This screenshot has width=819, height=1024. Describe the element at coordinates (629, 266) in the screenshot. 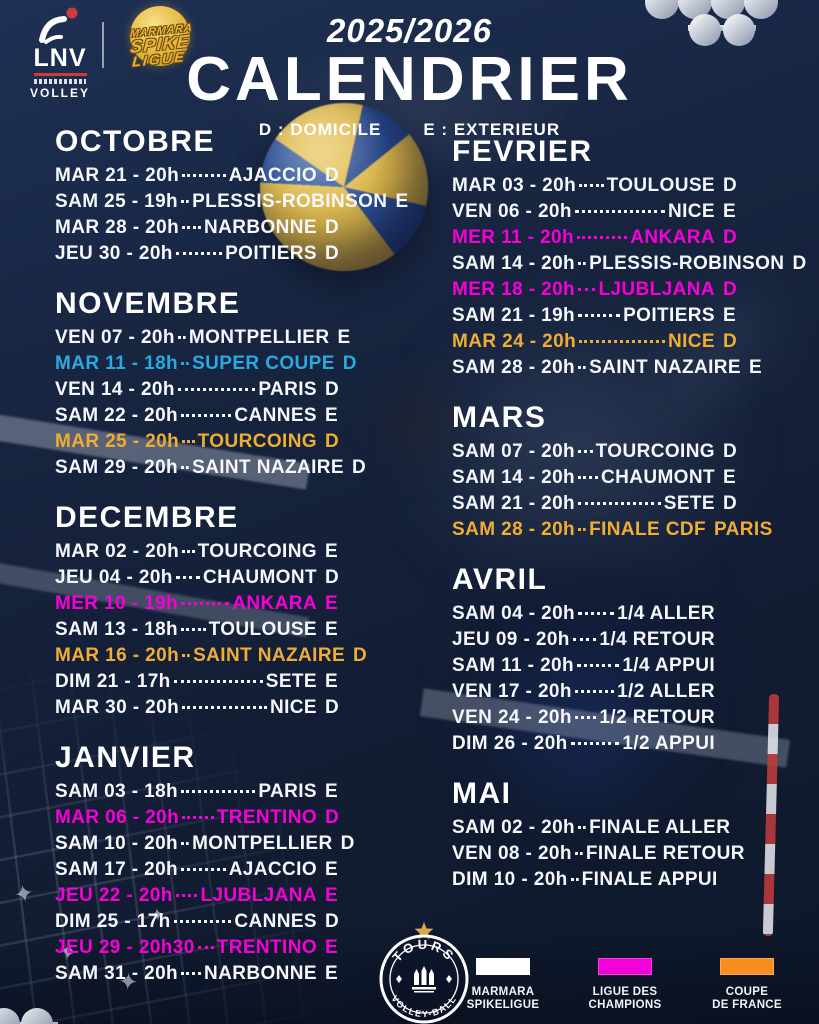

I see `match-row: SAM 14 - 20h PLESSIS-ROBINSON D` at that location.